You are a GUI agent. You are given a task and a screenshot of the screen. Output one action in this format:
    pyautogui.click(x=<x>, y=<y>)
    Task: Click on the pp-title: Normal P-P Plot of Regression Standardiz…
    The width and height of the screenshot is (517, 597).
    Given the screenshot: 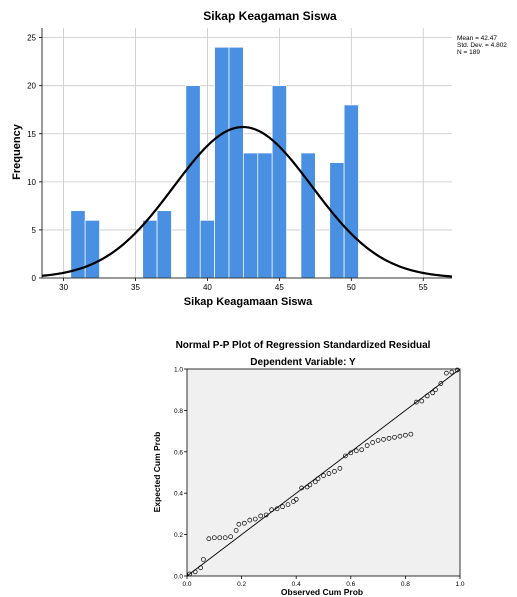 What is the action you would take?
    pyautogui.click(x=303, y=345)
    